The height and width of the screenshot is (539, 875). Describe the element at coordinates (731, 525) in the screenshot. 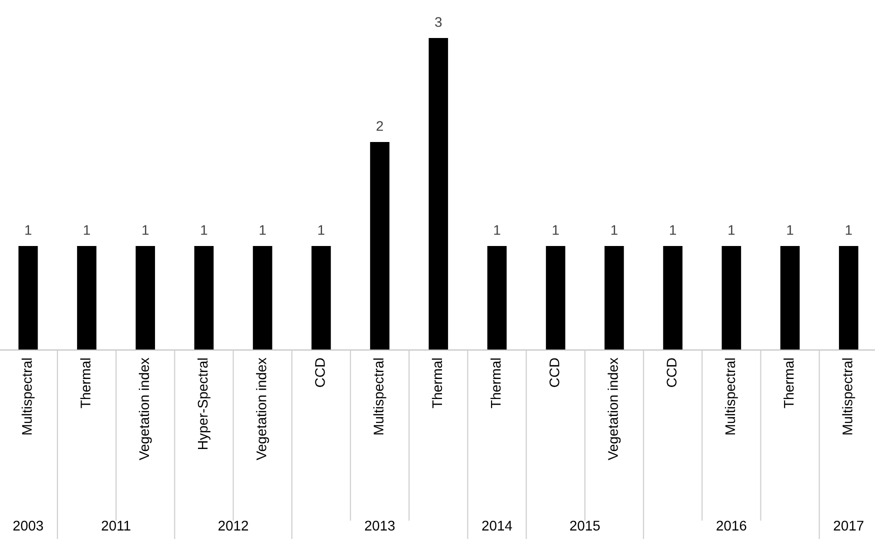

I see `text: 2016` at that location.